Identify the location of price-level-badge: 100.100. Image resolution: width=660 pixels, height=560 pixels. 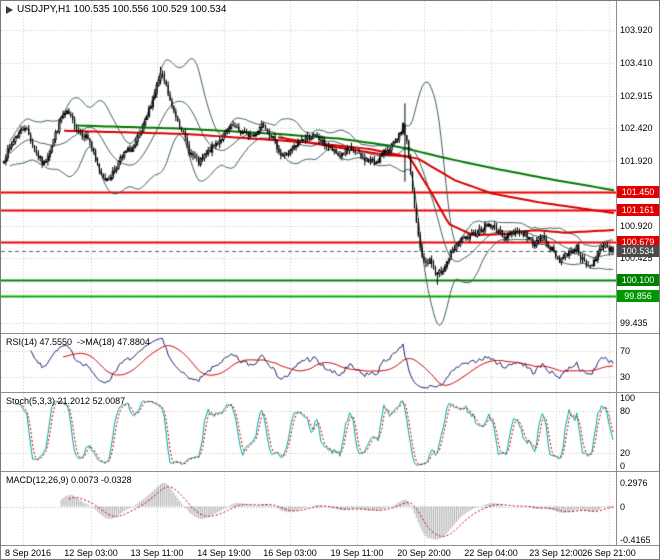
(638, 279).